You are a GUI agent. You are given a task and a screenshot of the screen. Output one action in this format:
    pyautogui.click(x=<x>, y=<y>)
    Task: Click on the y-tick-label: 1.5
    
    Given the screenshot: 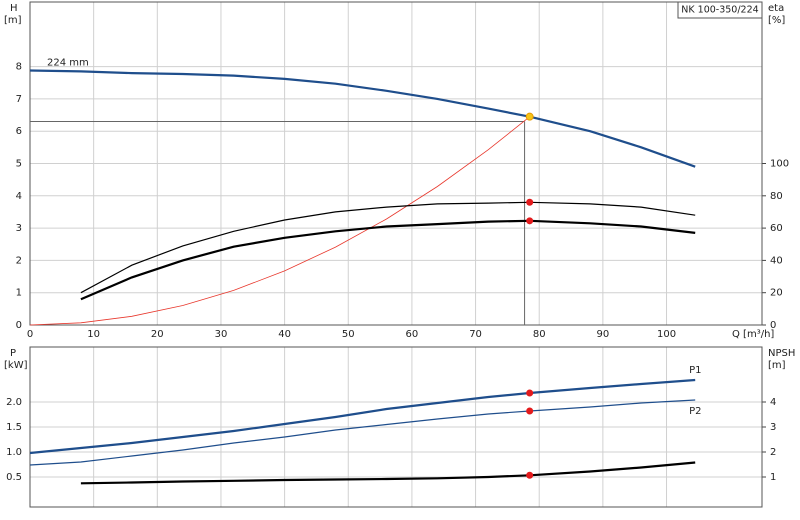 What is the action you would take?
    pyautogui.click(x=14, y=427)
    